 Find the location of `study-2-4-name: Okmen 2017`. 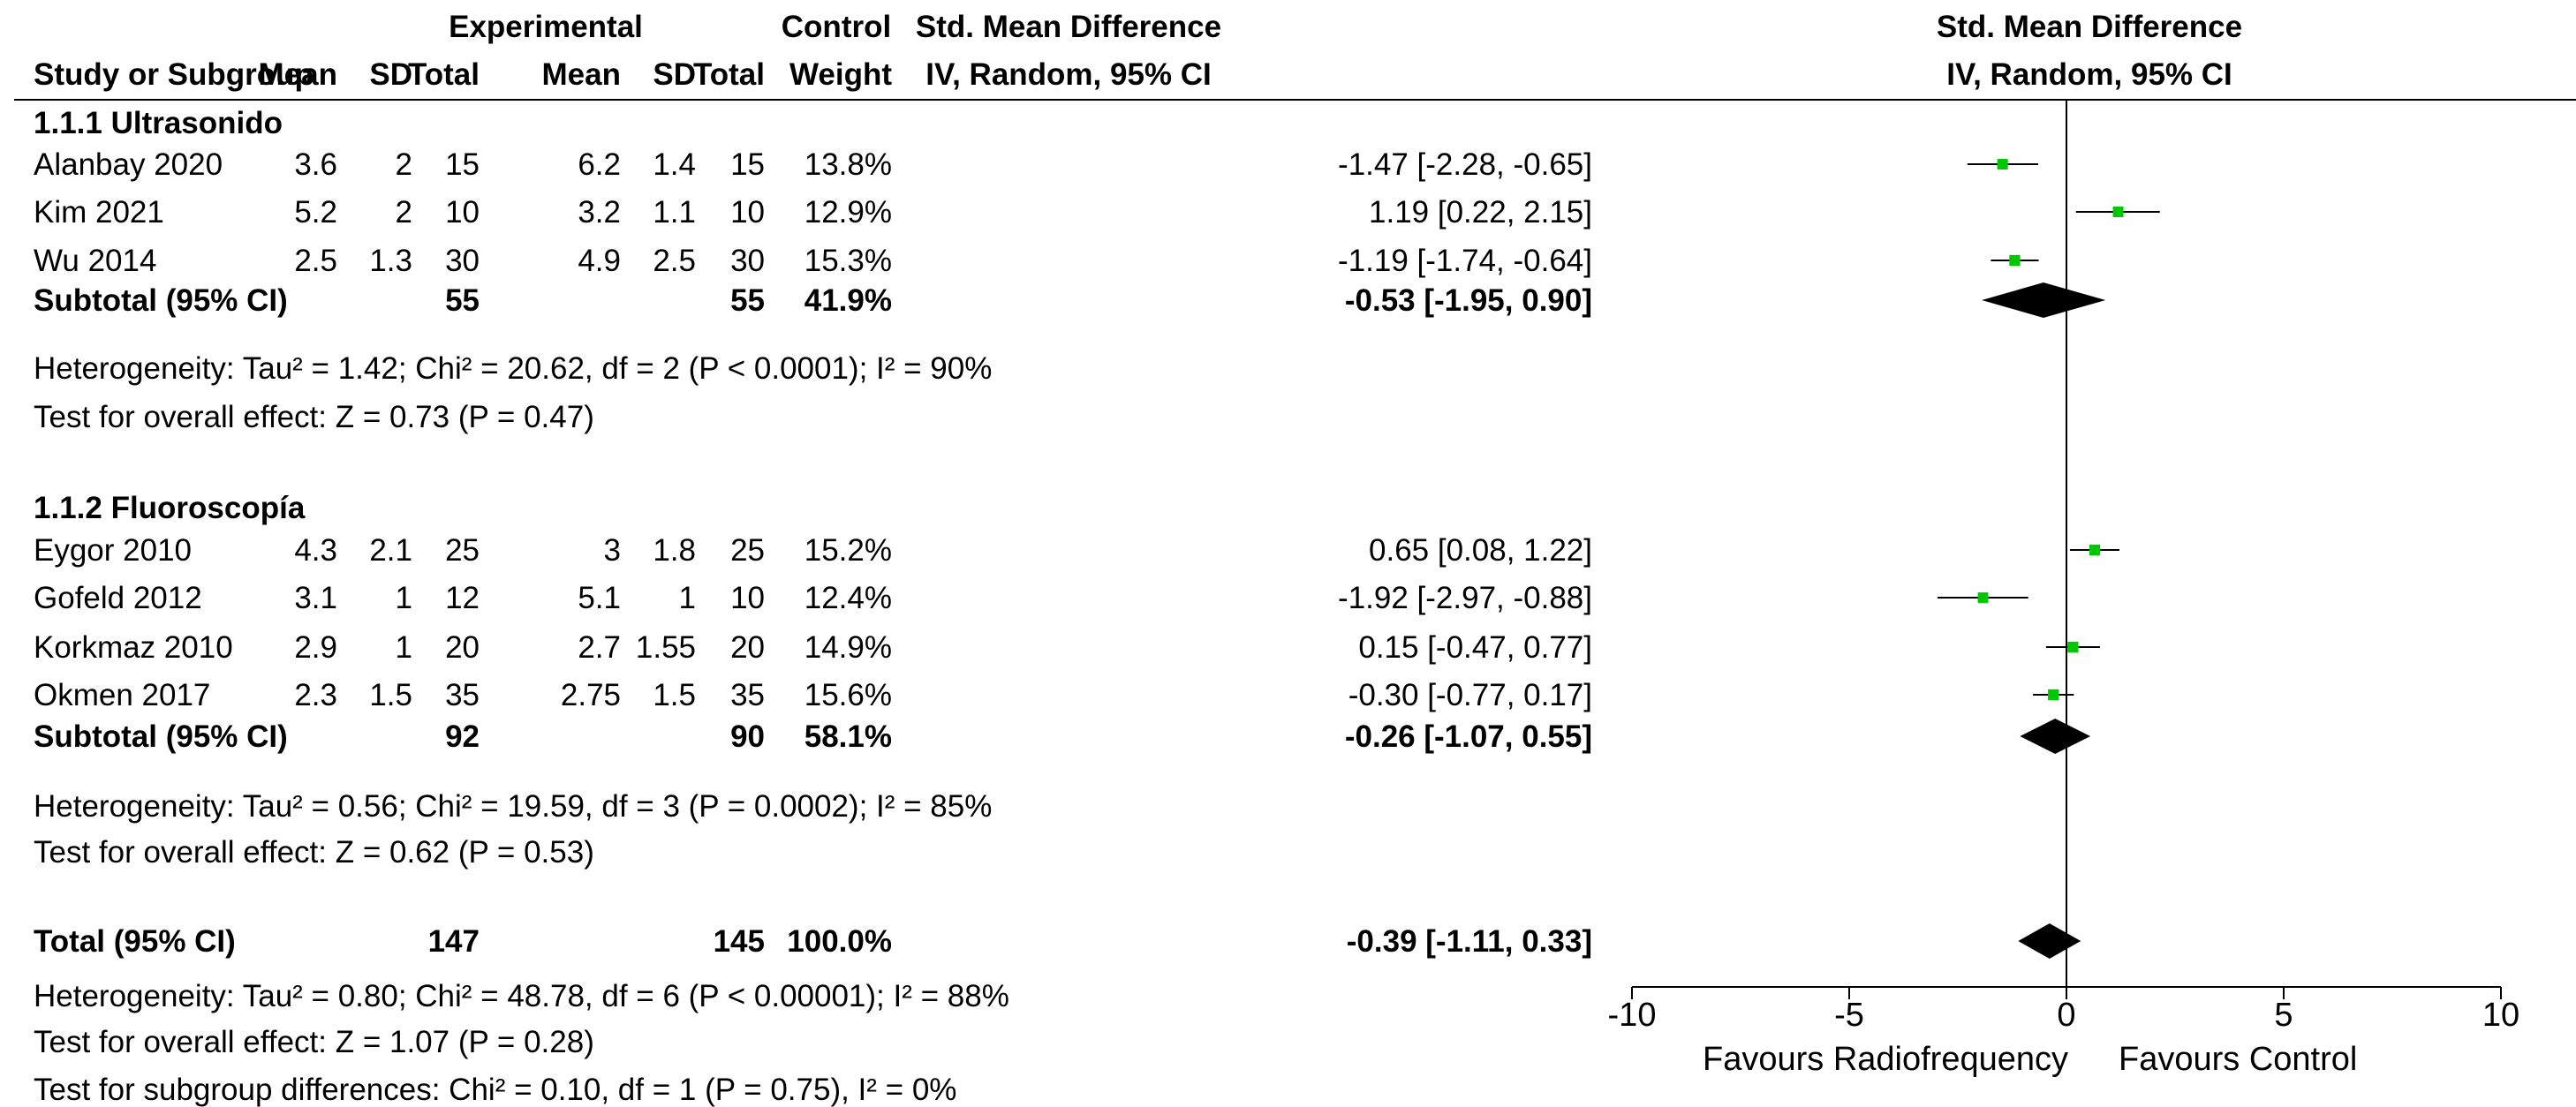

study-2-4-name: Okmen 2017 is located at coordinates (122, 695).